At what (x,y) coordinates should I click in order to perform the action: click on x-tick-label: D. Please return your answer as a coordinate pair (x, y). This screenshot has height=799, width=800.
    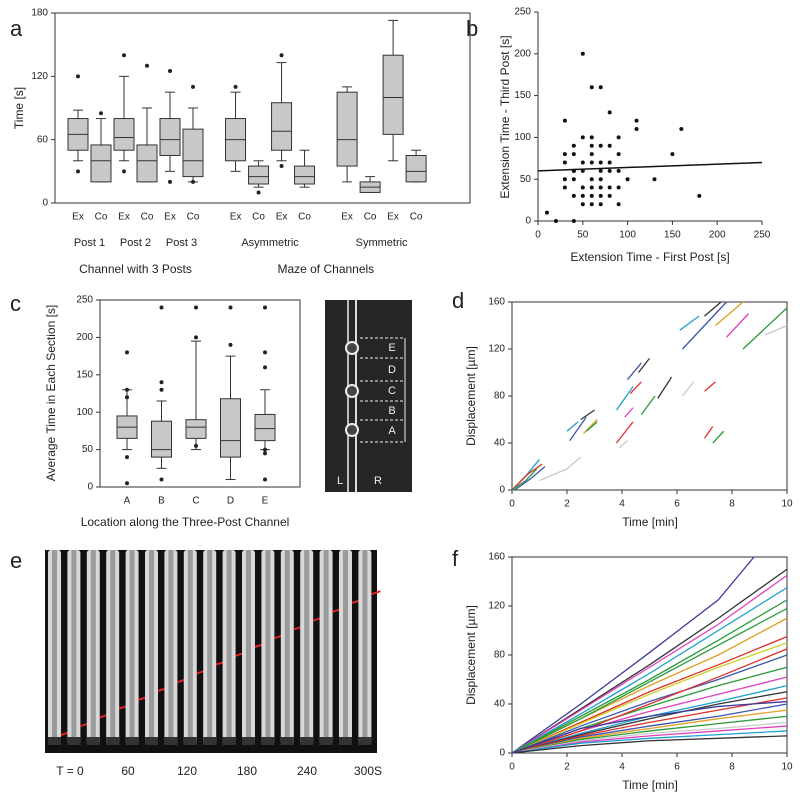
    Looking at the image, I should click on (230, 501).